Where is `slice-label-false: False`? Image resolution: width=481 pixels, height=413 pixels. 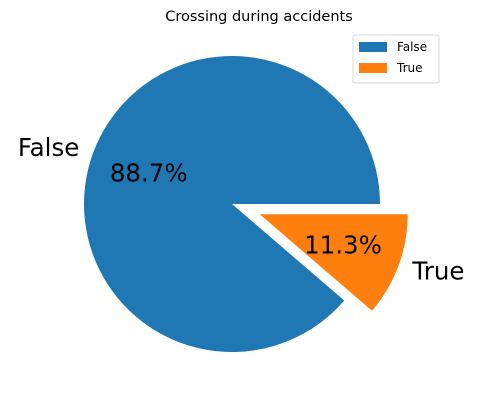 slice-label-false: False is located at coordinates (49, 147).